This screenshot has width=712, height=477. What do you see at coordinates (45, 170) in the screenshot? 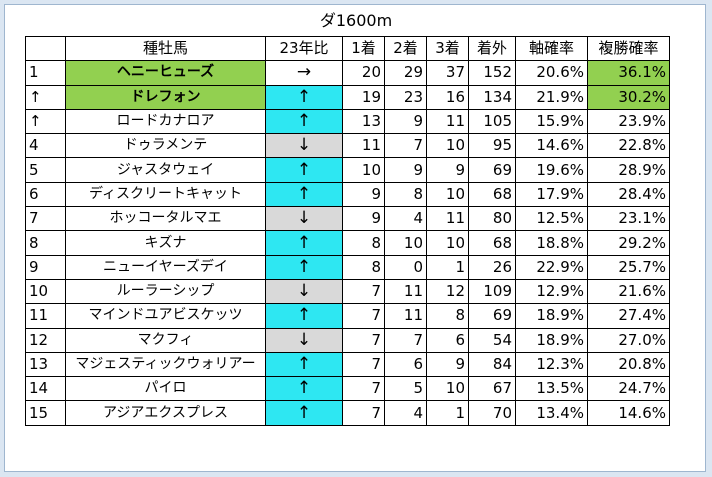
I see `rank-cell: 5` at bounding box center [45, 170].